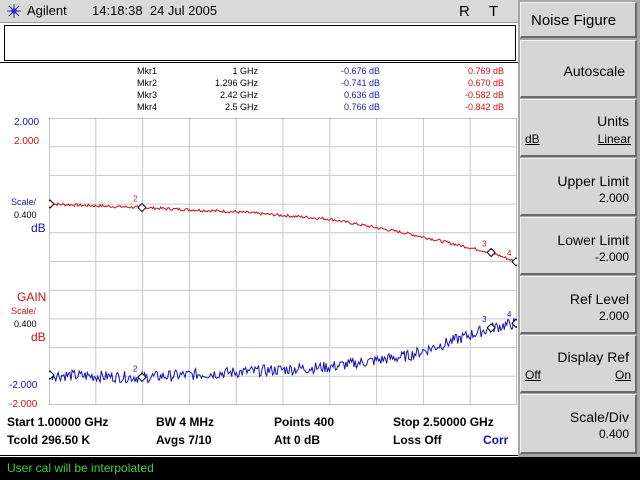 This screenshot has width=640, height=480. What do you see at coordinates (184, 440) in the screenshot?
I see `averages: Avgs 7/10` at bounding box center [184, 440].